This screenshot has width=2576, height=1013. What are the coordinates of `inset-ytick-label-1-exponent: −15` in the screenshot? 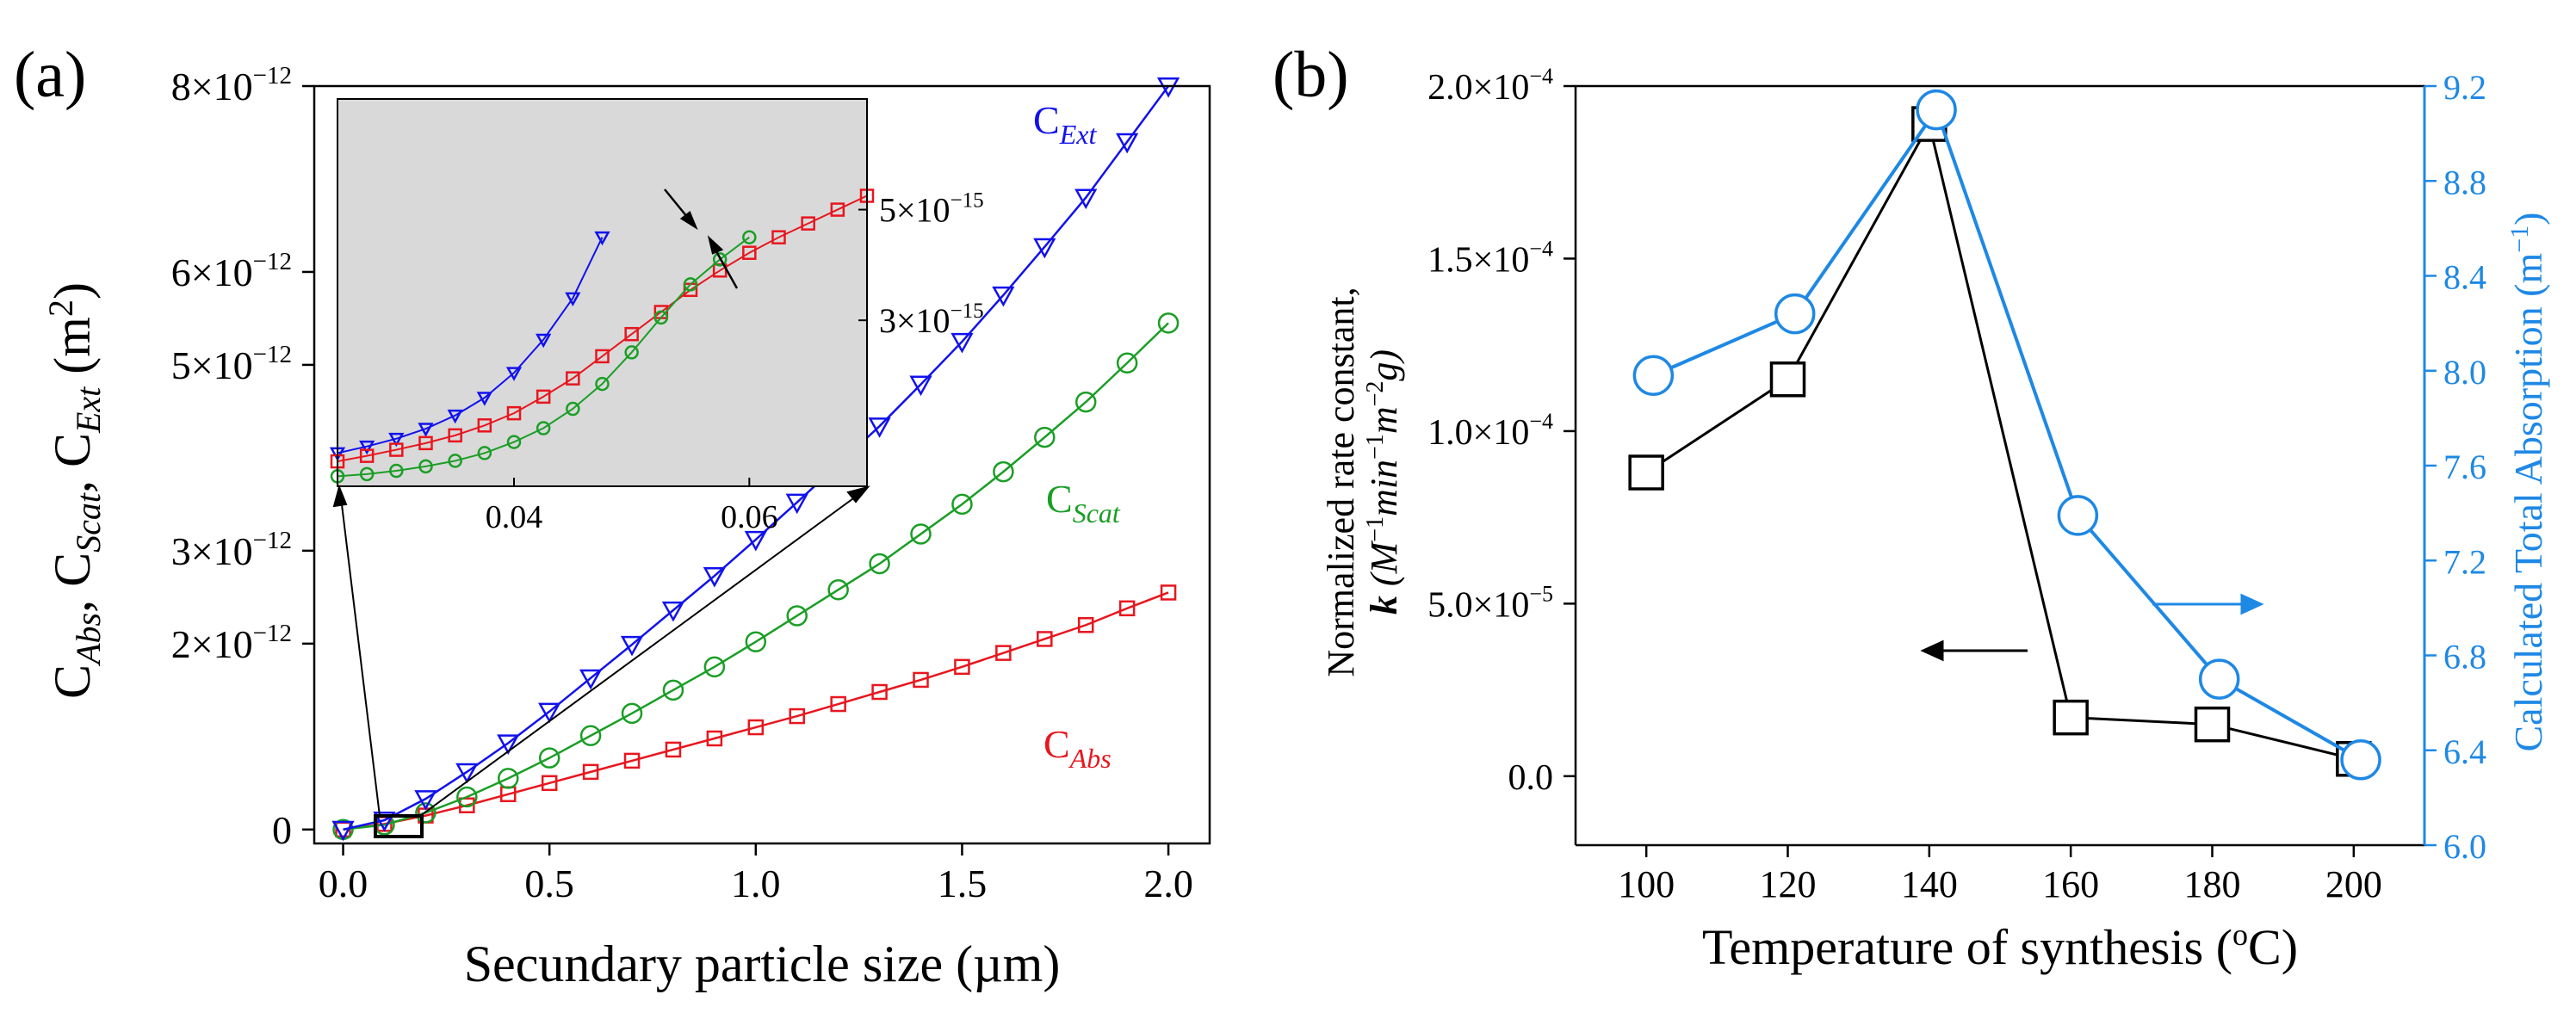 It's located at (967, 201).